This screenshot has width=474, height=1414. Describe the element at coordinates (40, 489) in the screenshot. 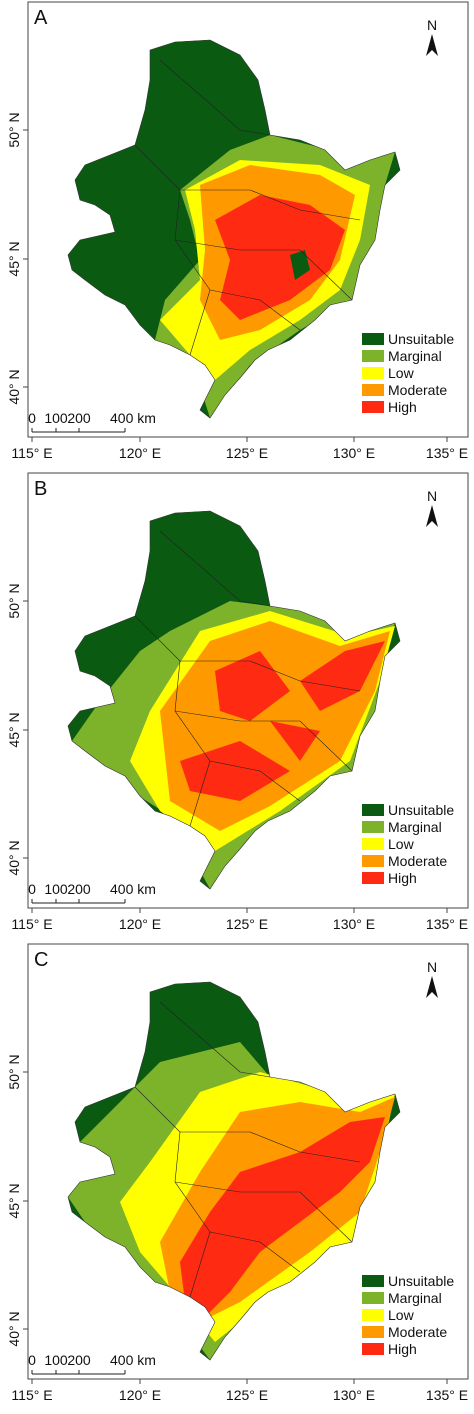

I see `panel-label: B` at that location.